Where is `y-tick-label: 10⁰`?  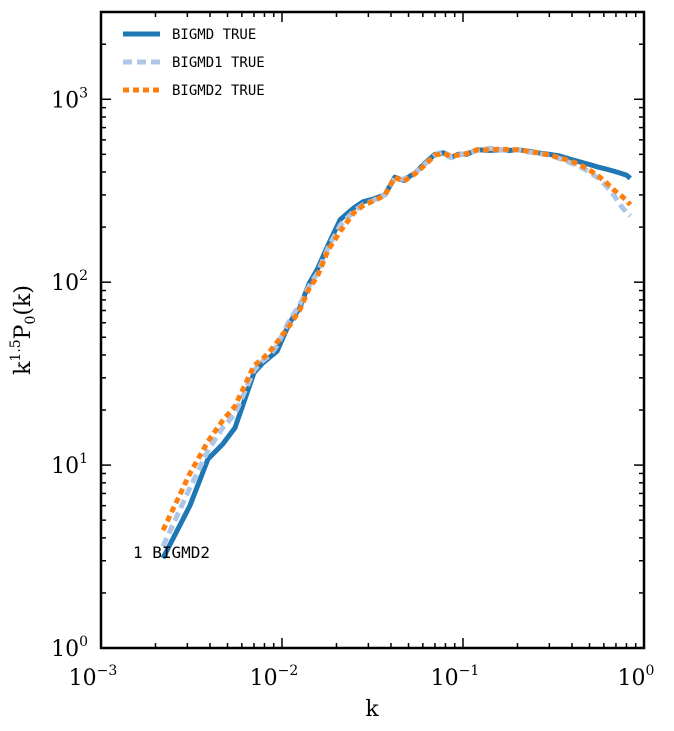 y-tick-label: 10⁰ is located at coordinates (69, 648).